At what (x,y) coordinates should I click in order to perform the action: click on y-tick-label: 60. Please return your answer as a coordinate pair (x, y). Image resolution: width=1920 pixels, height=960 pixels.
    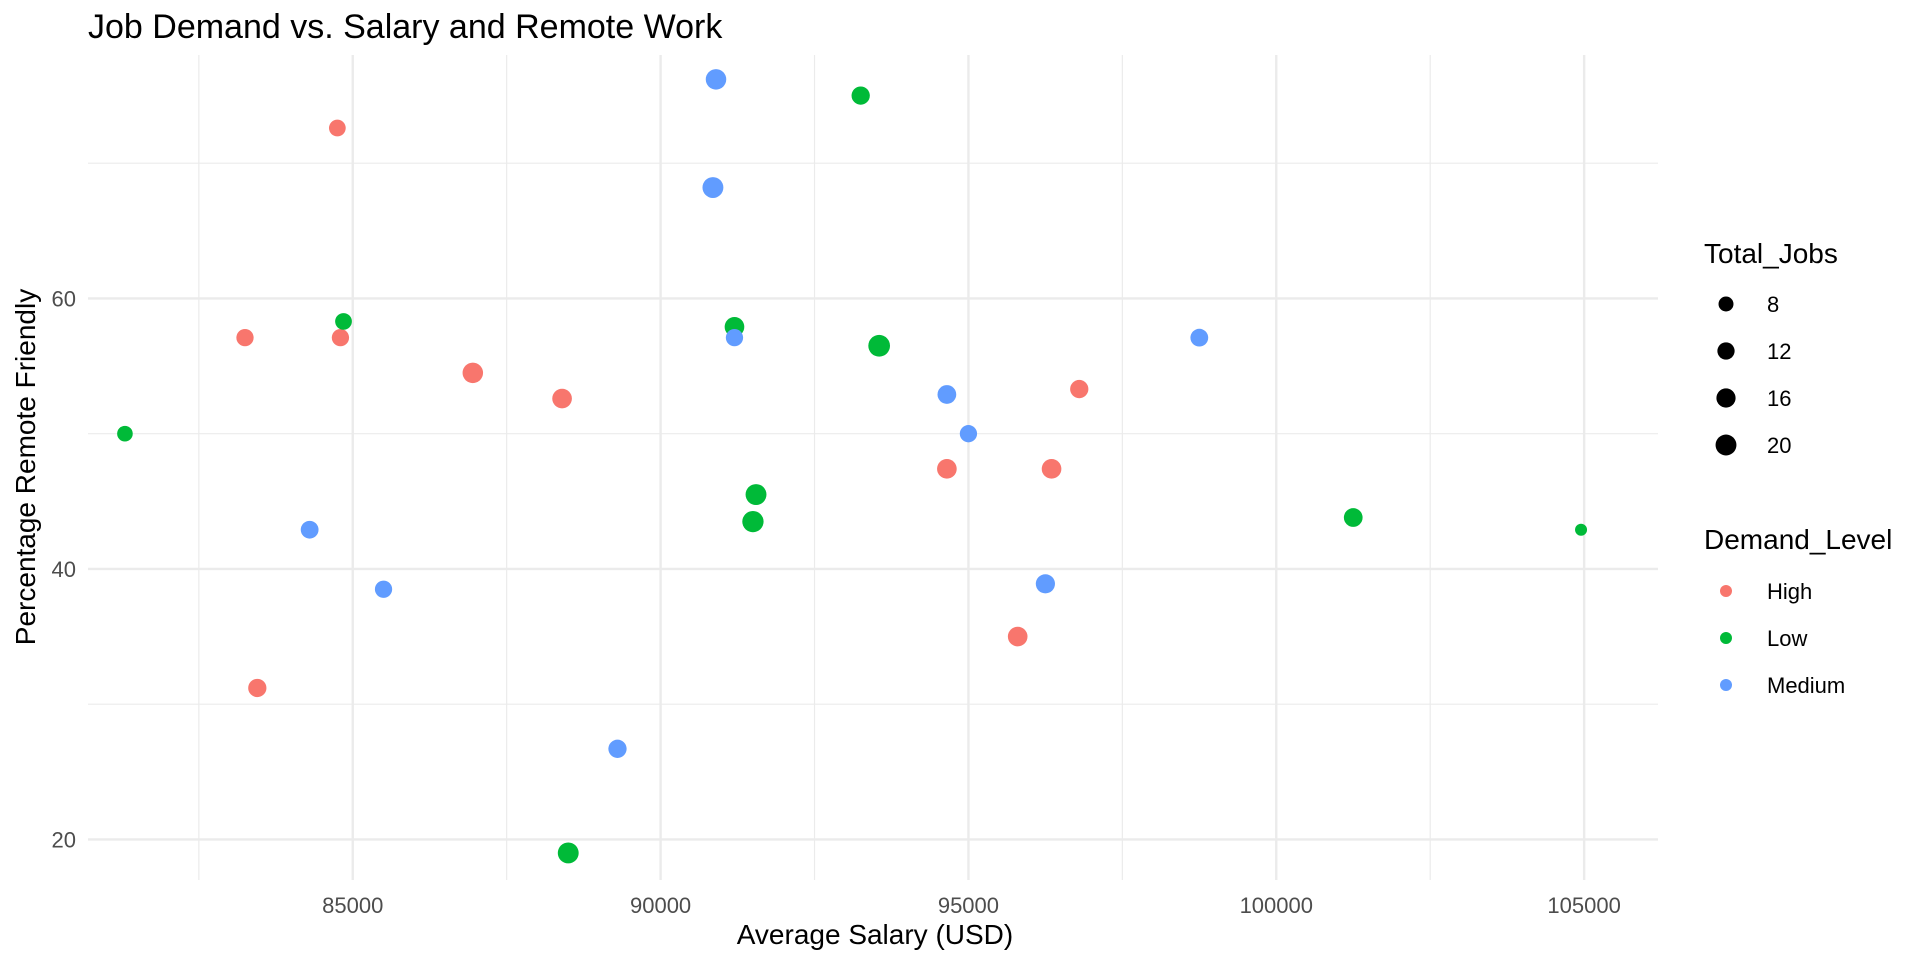
    Looking at the image, I should click on (64, 298).